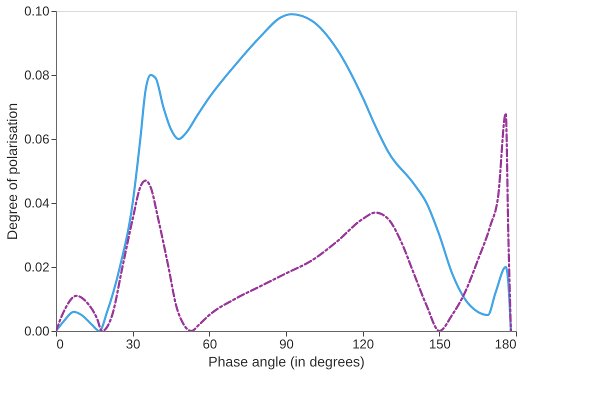  Describe the element at coordinates (286, 362) in the screenshot. I see `x-axis-title: Phase angle (in degrees)` at that location.